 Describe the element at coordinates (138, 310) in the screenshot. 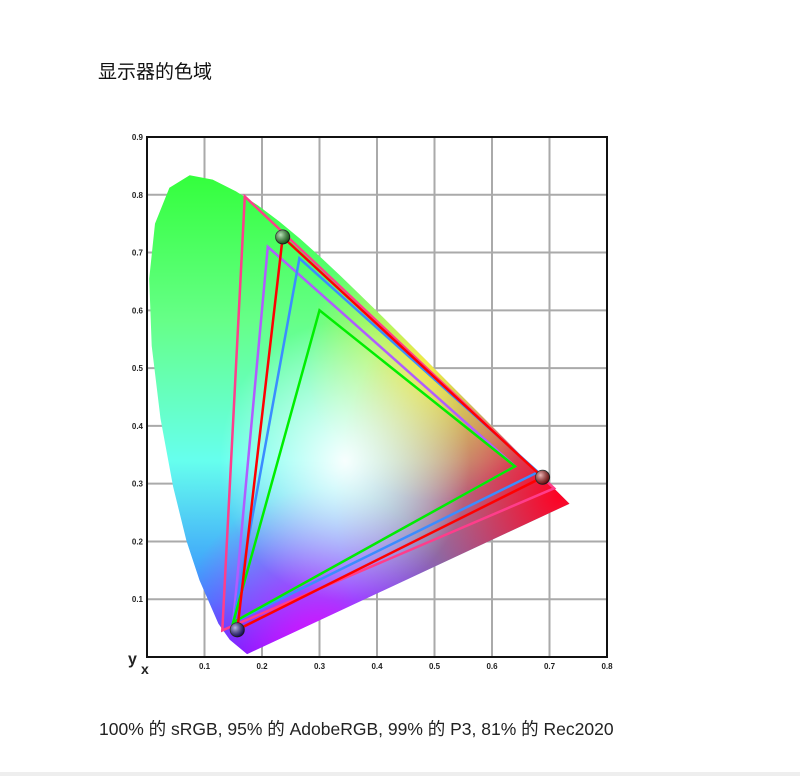

I see `y-tick-label: 0.6` at that location.